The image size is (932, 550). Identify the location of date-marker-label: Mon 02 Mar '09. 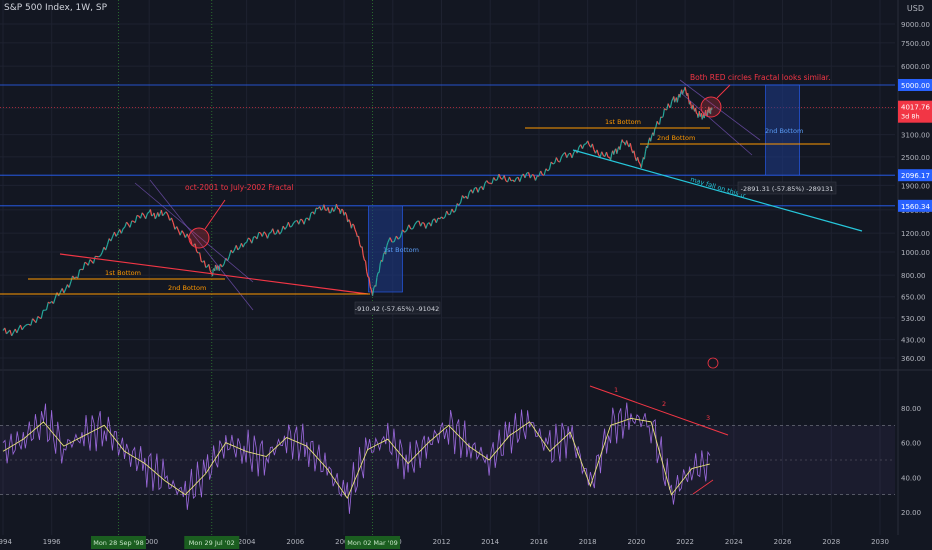
(372, 543).